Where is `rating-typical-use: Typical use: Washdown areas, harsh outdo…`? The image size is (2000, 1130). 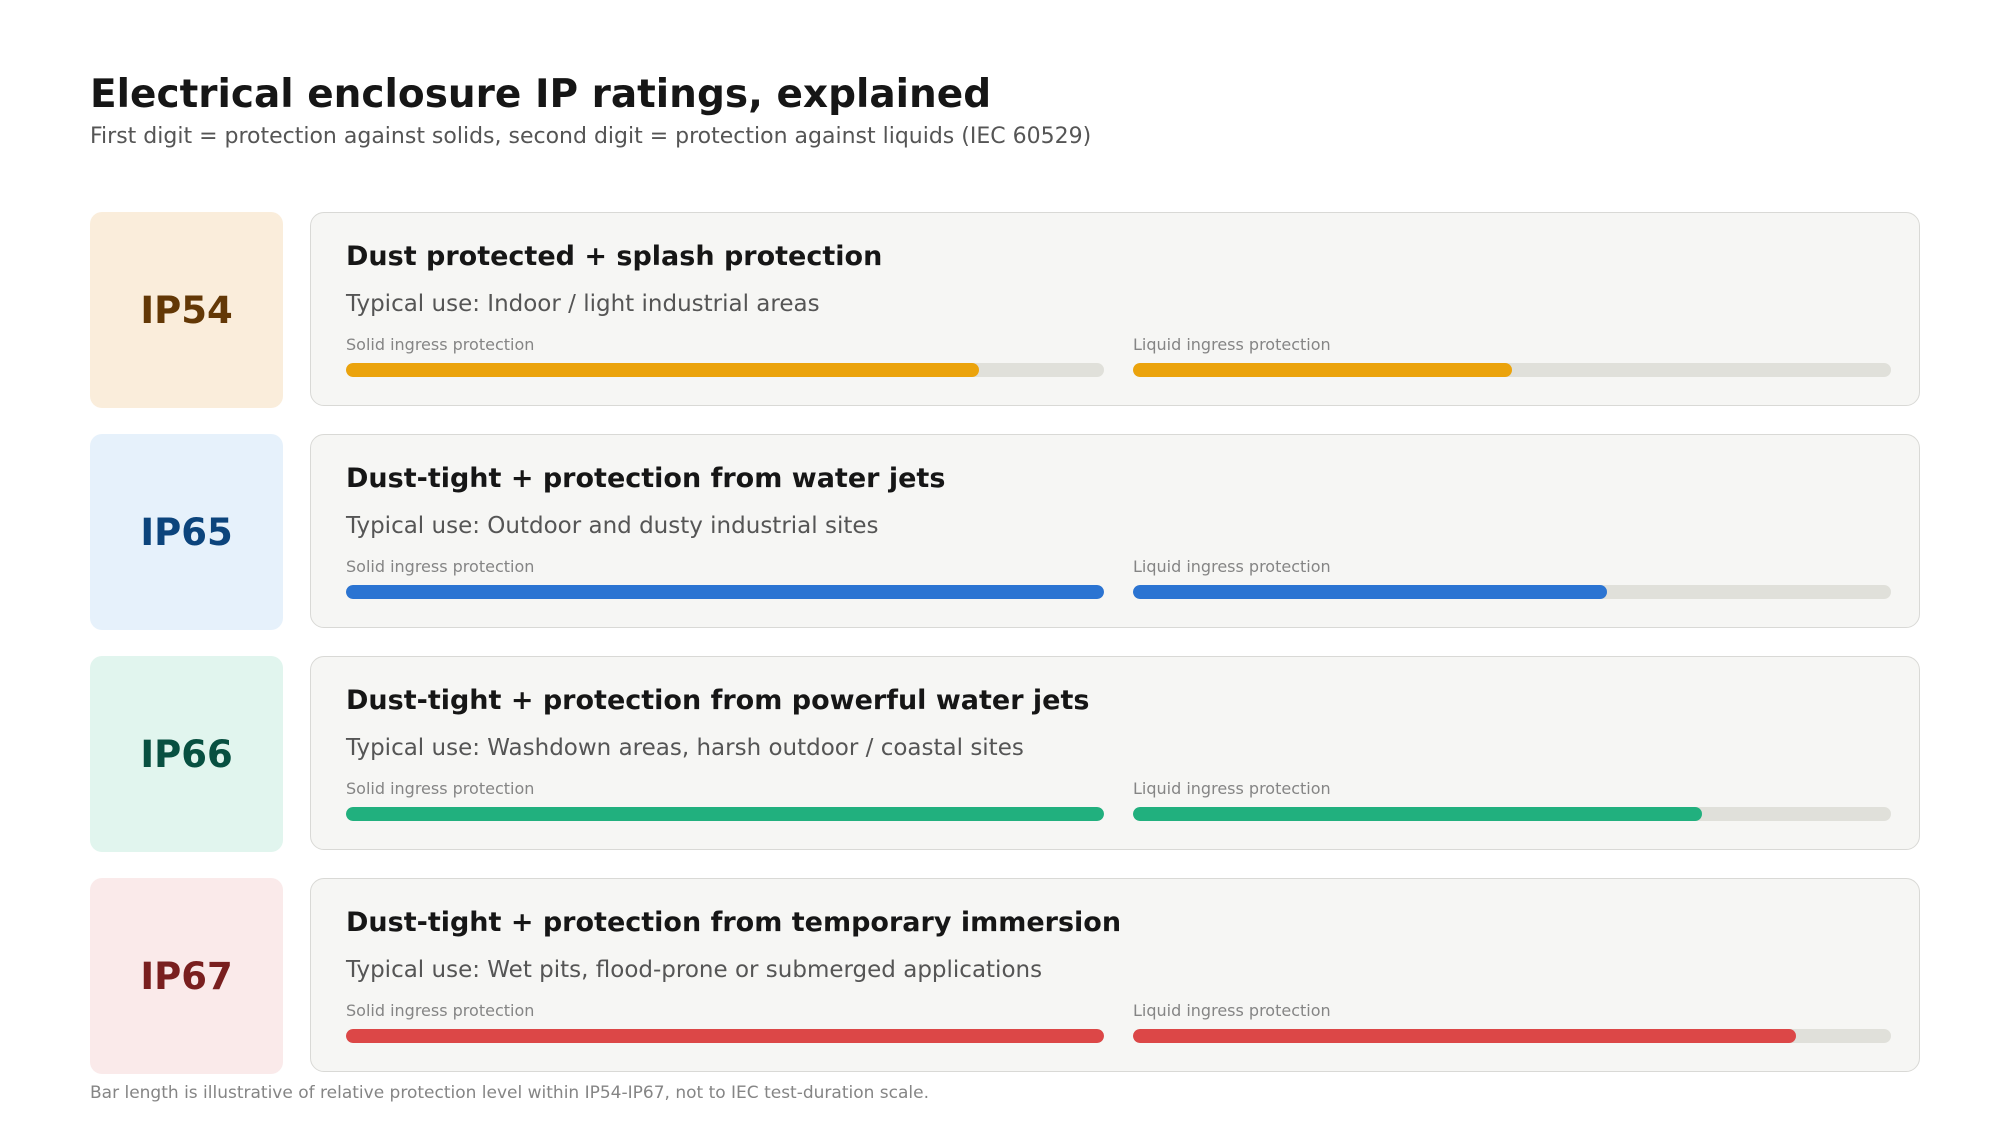 rating-typical-use: Typical use: Washdown areas, harsh outdo… is located at coordinates (685, 748).